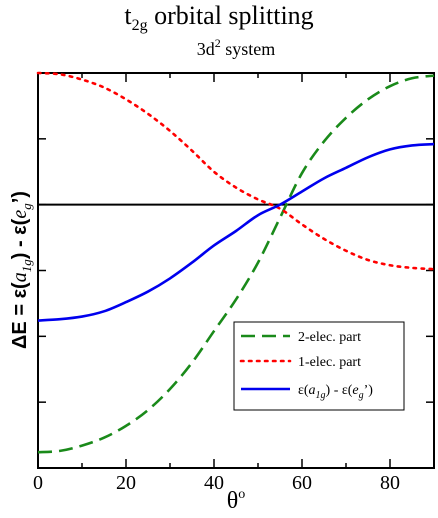  Describe the element at coordinates (369, 390) in the screenshot. I see `legend-diff-p3: ’)` at that location.